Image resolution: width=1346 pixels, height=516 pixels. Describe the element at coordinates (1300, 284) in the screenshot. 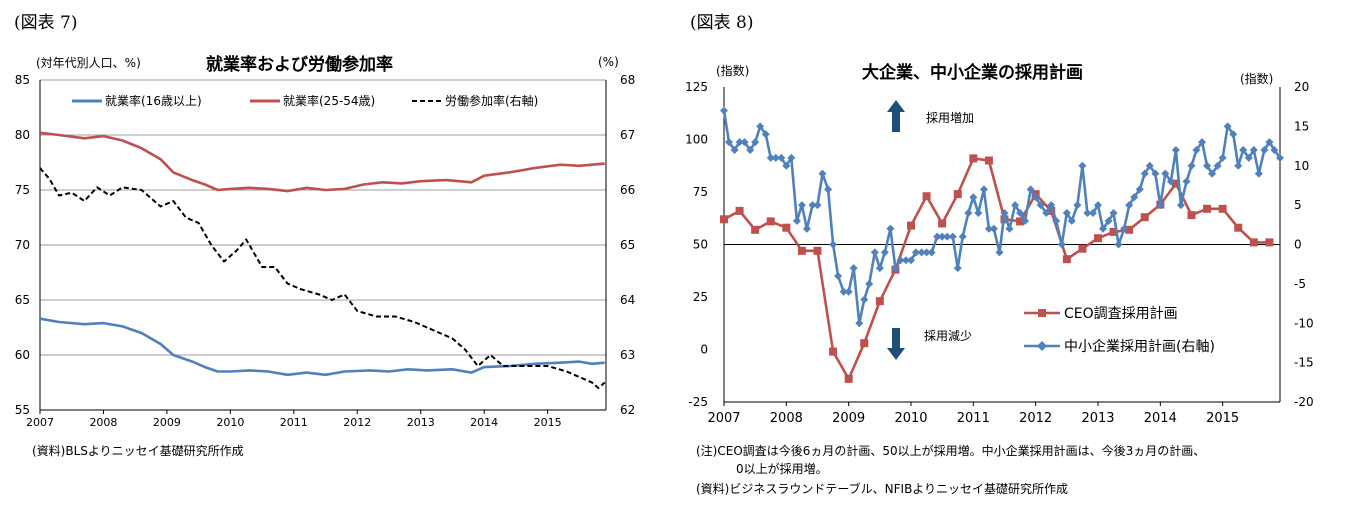

I see `chart2-ytick-right: -5` at that location.